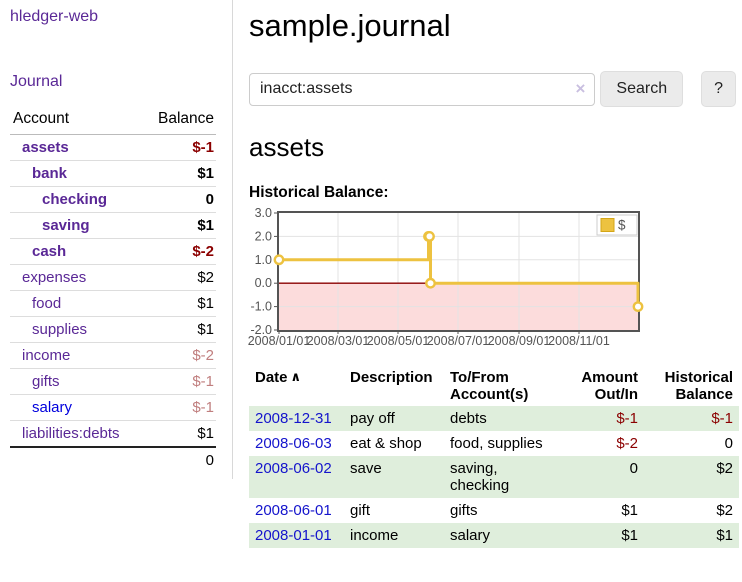 This screenshot has height=582, width=742. I want to click on search-input, so click(422, 89).